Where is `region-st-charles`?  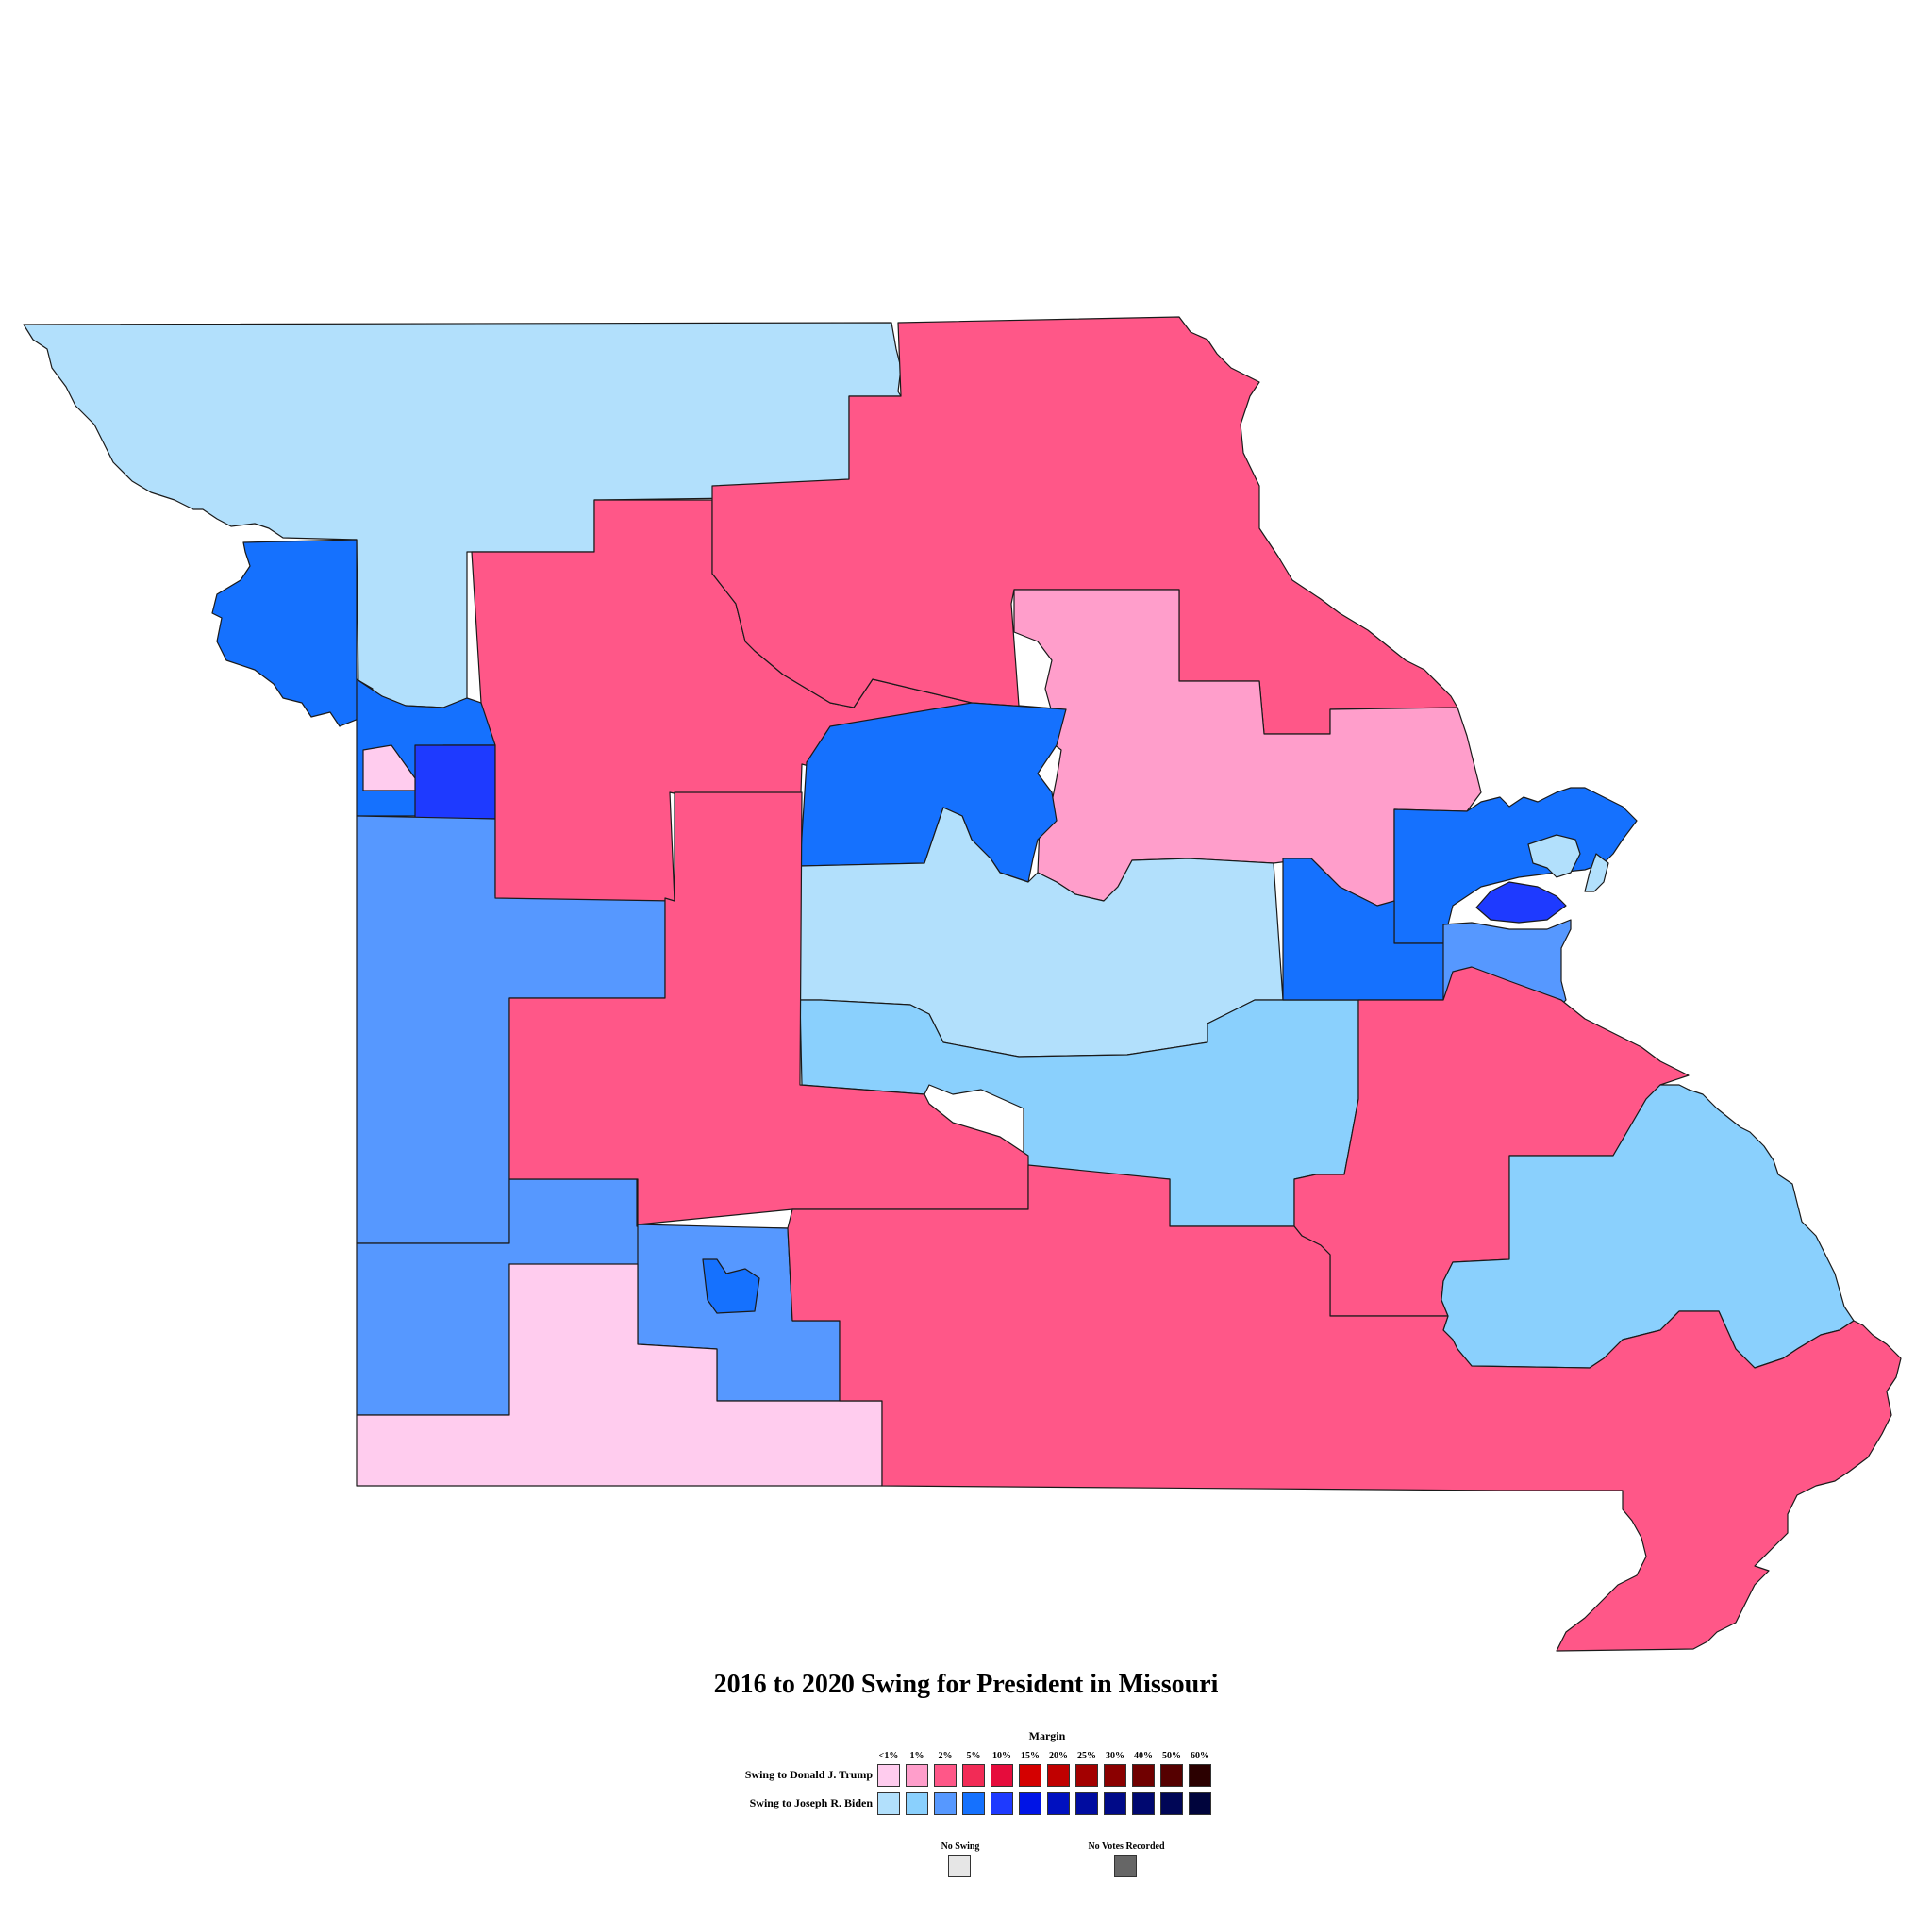
region-st-charles is located at coordinates (1515, 866).